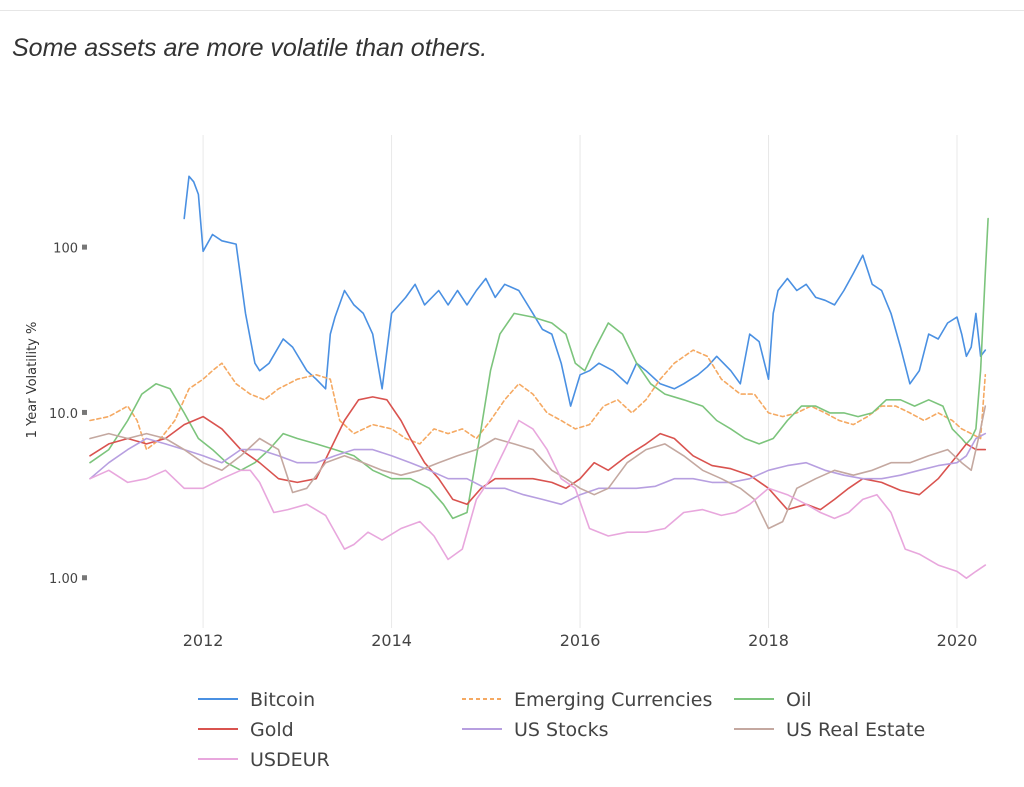 The height and width of the screenshot is (787, 1024). I want to click on series-line-us-real-estate, so click(538, 467).